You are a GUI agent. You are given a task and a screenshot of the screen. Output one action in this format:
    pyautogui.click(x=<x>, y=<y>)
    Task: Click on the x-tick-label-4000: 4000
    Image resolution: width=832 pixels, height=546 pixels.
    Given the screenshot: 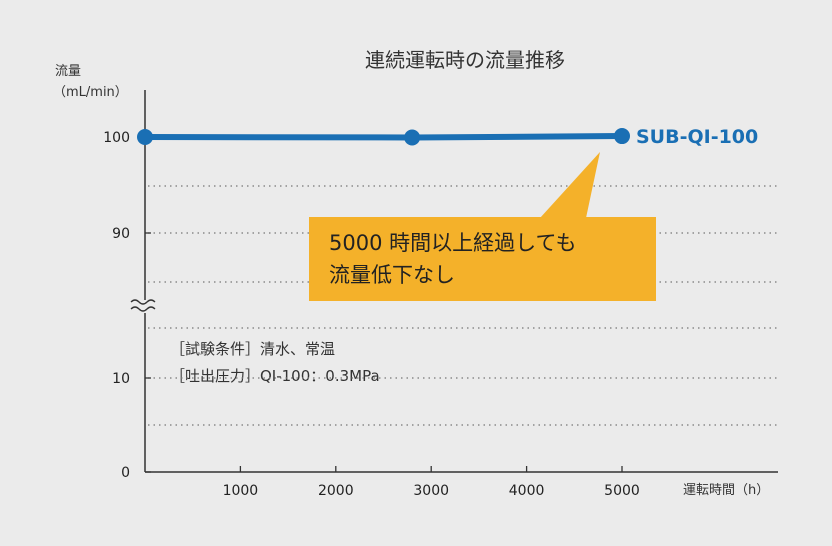 What is the action you would take?
    pyautogui.click(x=527, y=491)
    